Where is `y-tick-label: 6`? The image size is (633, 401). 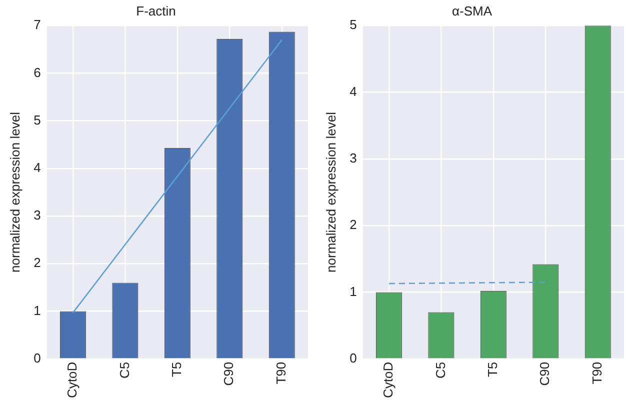
y-tick-label: 6 is located at coordinates (37, 72).